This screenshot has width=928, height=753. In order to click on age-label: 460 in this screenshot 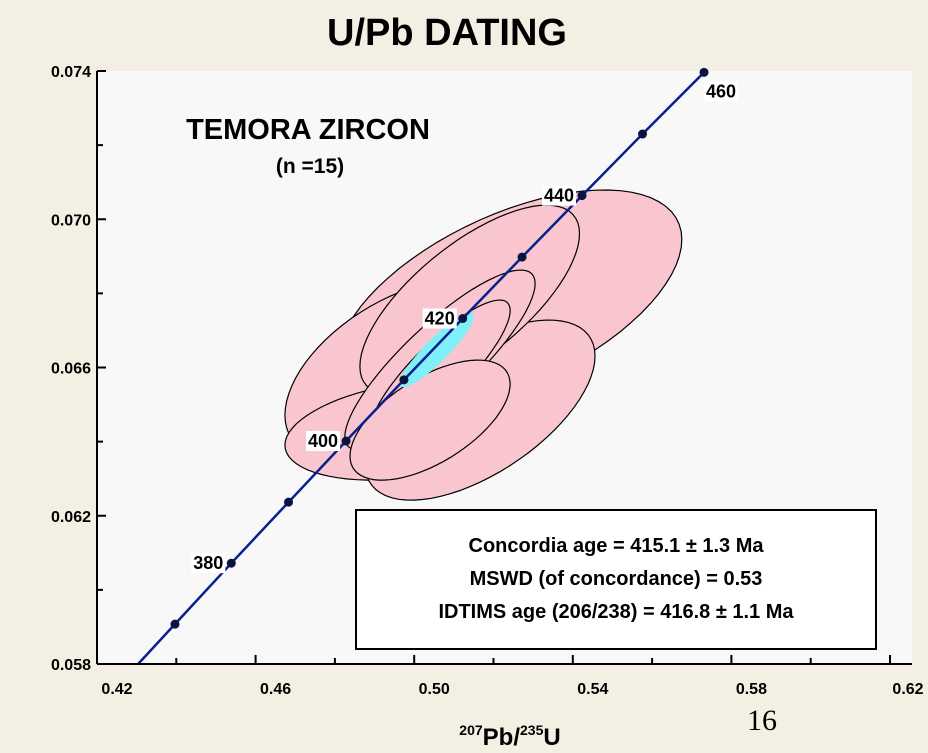, I will do `click(721, 91)`.